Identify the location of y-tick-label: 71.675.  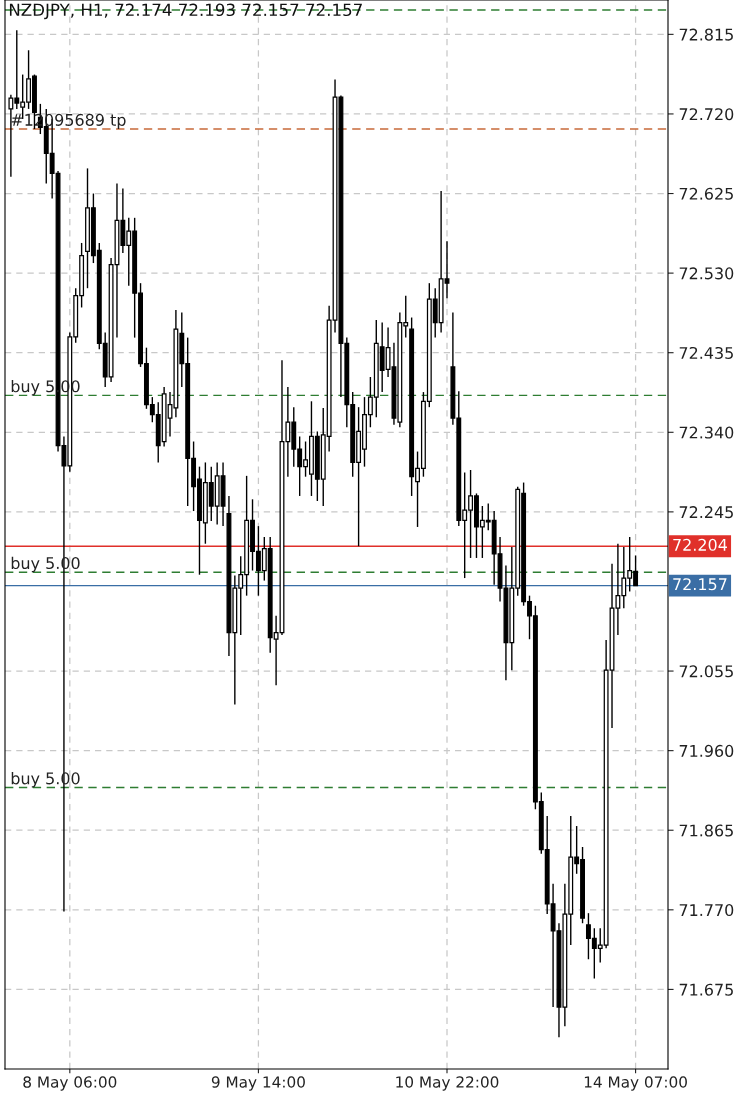
(706, 989).